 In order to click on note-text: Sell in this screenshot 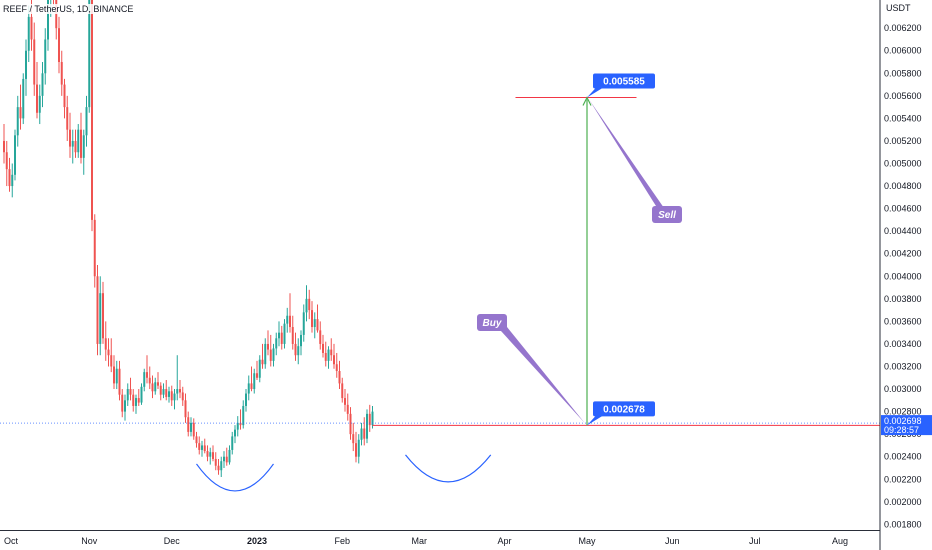, I will do `click(667, 215)`.